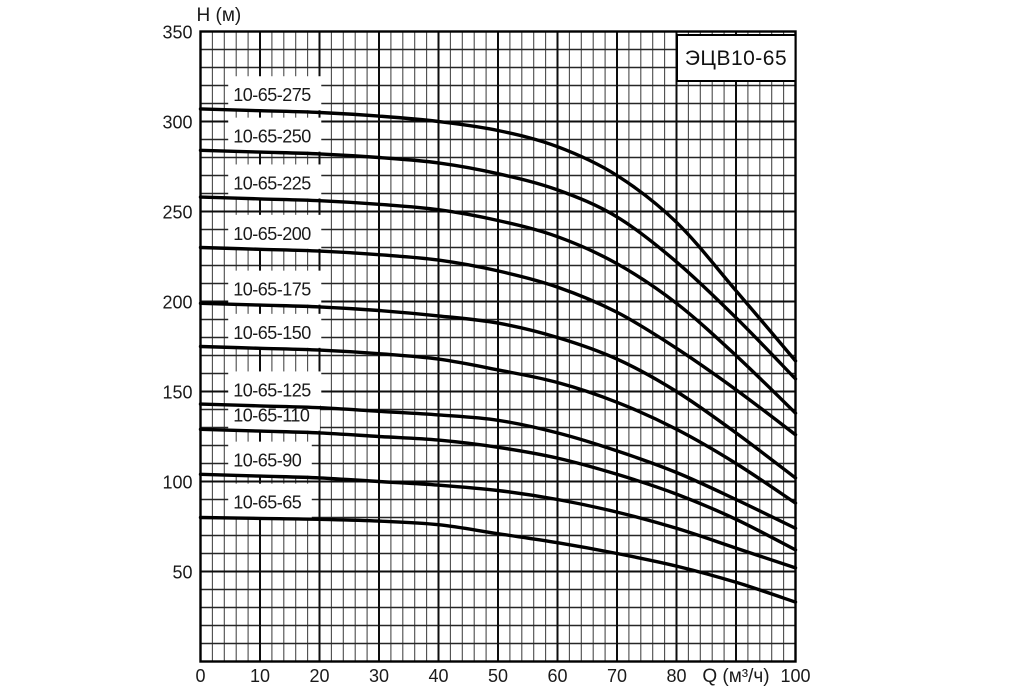 Image resolution: width=1024 pixels, height=698 pixels. What do you see at coordinates (182, 573) in the screenshot?
I see `y-tick-50: 50` at bounding box center [182, 573].